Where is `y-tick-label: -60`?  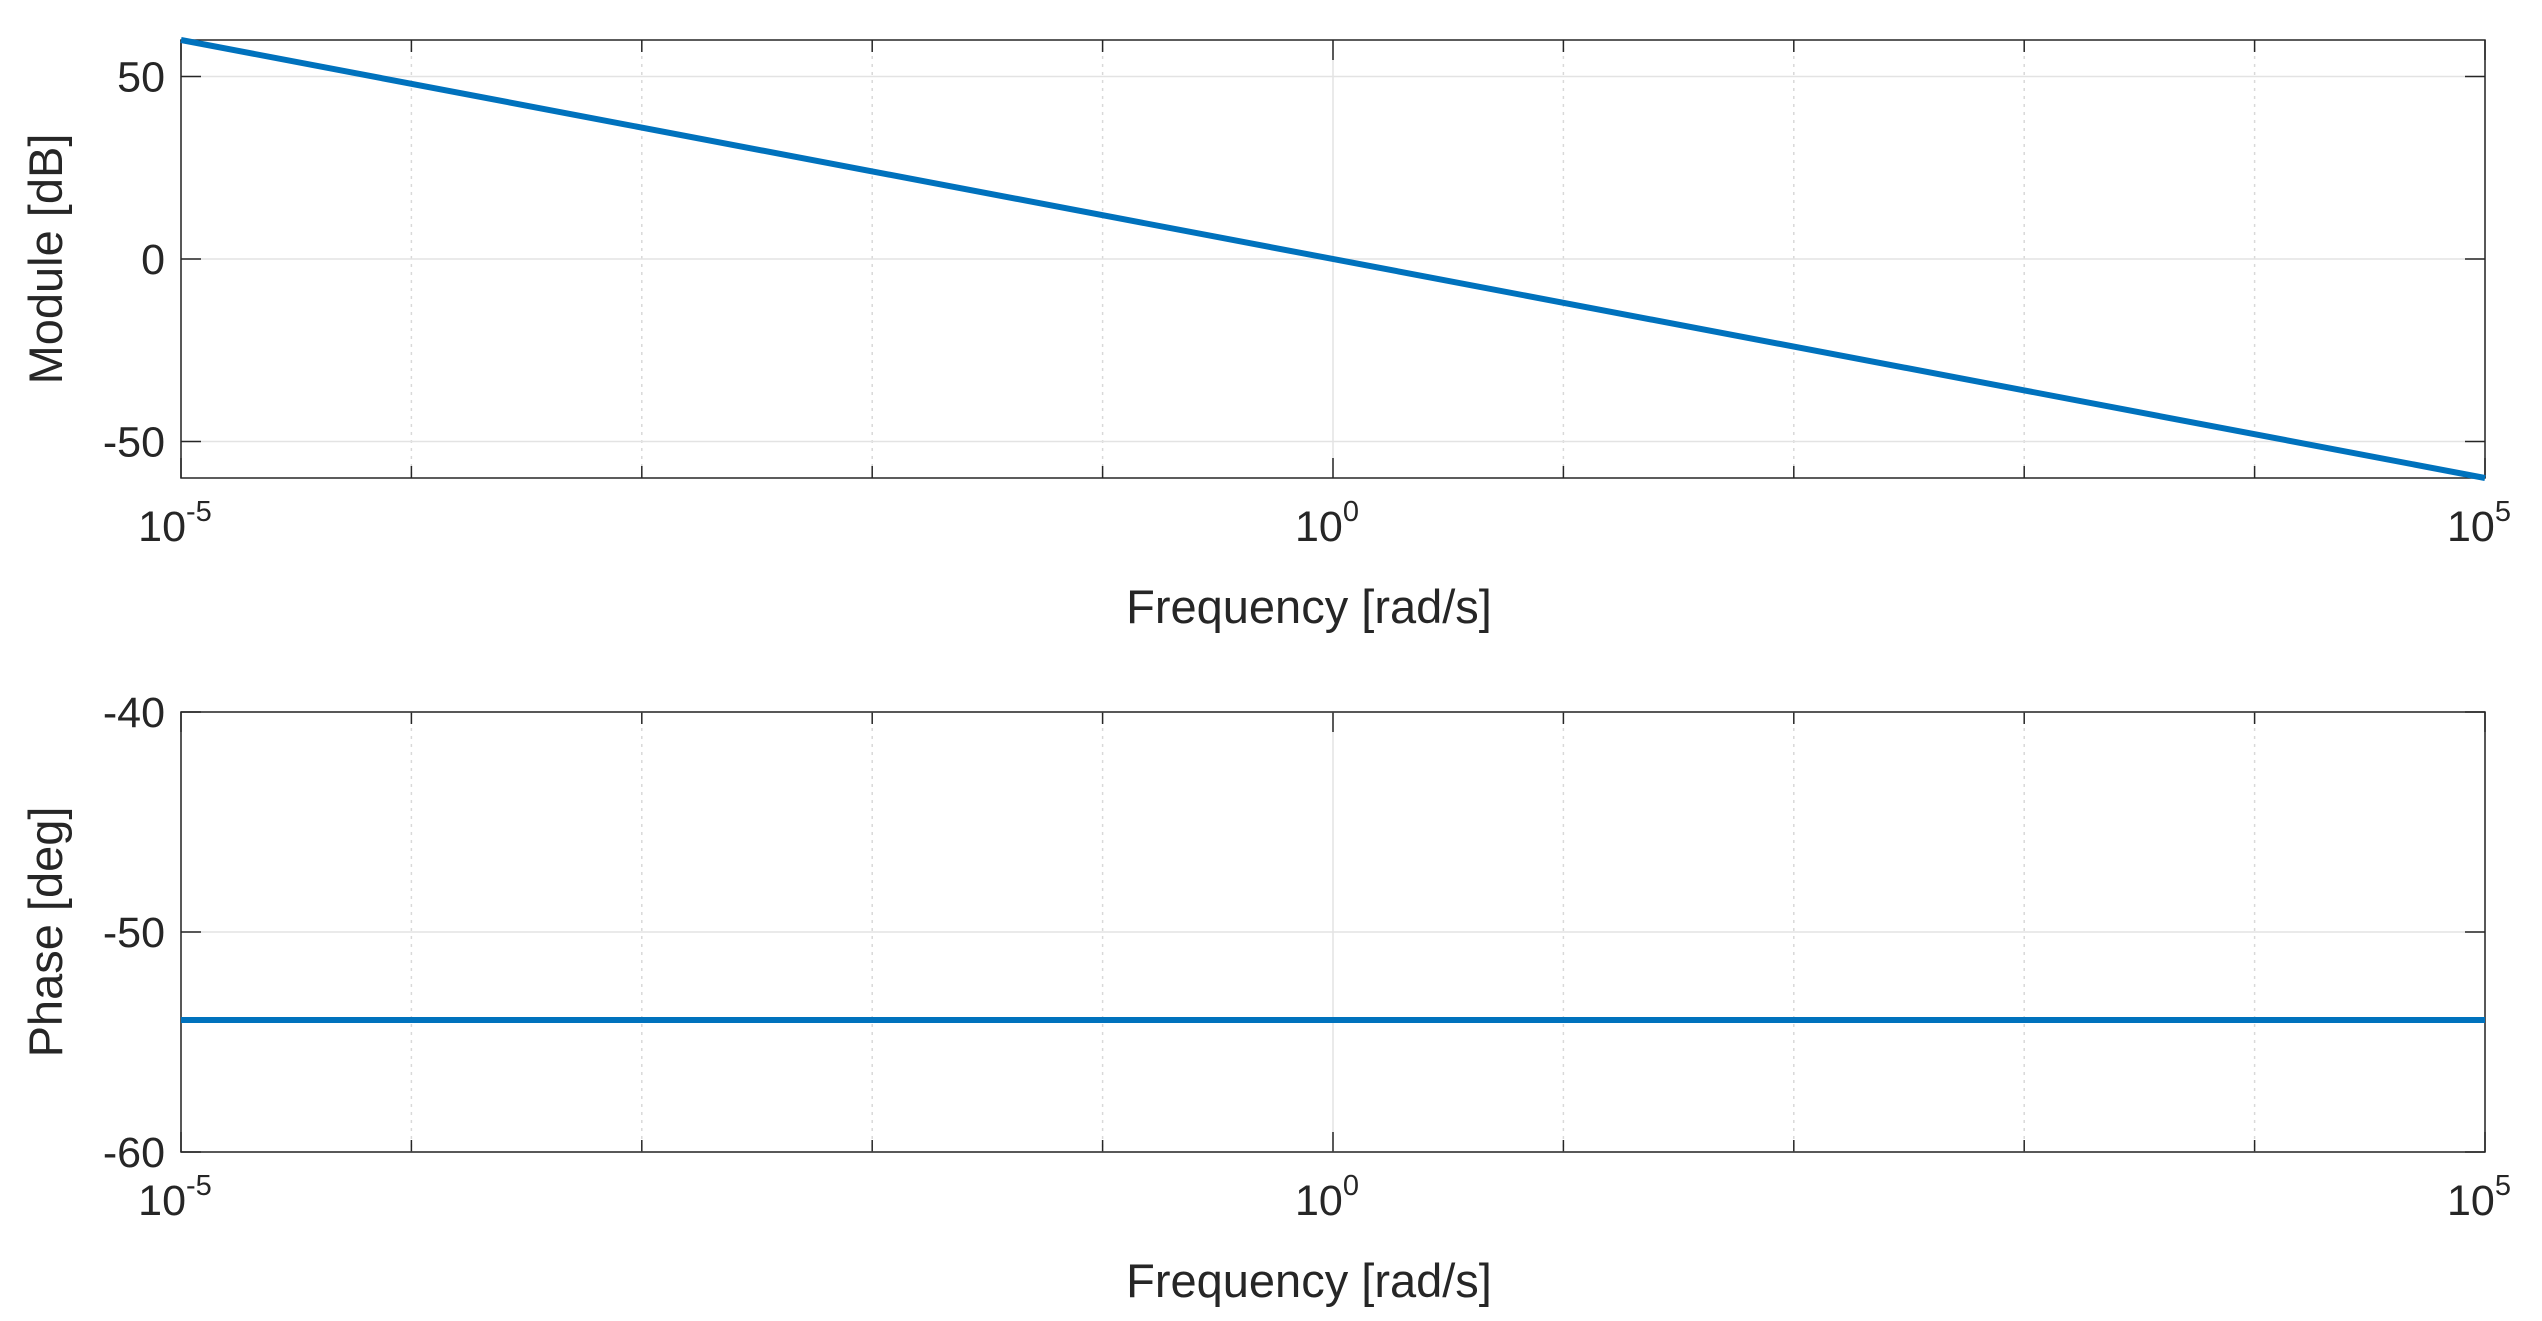 y-tick-label: -60 is located at coordinates (134, 1153).